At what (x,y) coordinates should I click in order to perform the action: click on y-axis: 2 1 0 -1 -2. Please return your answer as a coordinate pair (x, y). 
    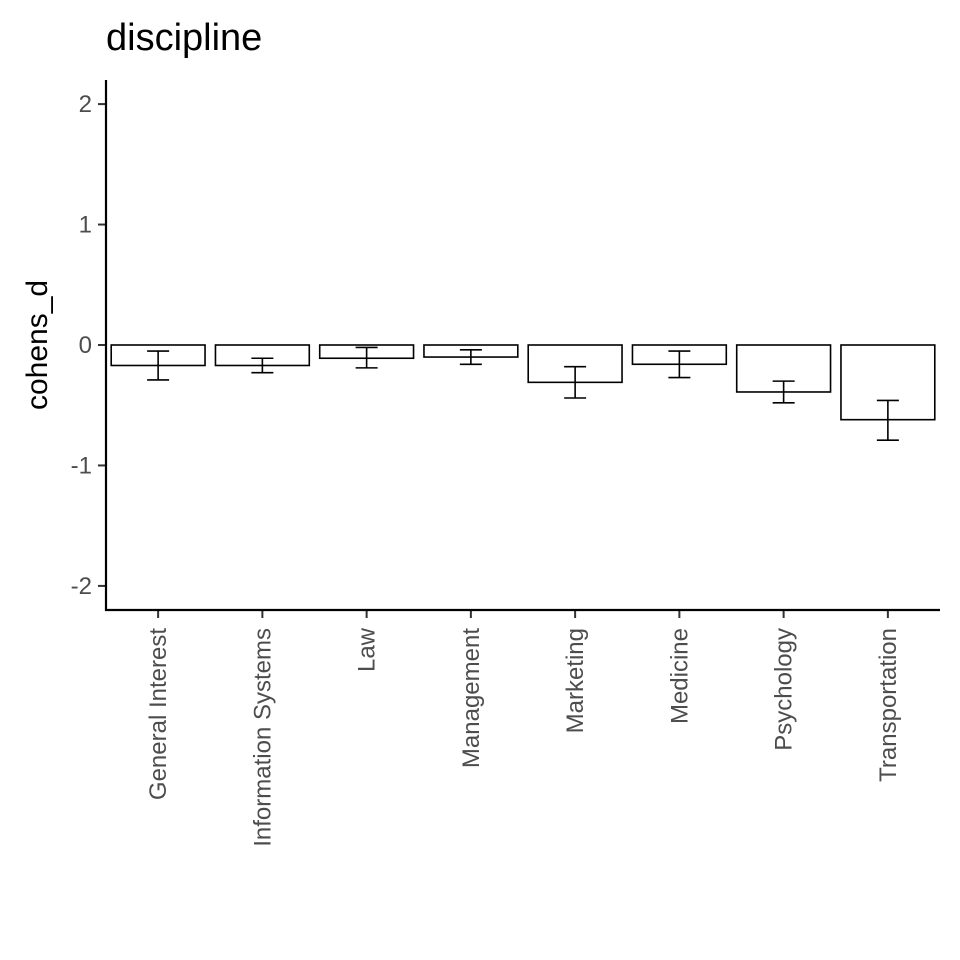
    Looking at the image, I should click on (89, 345).